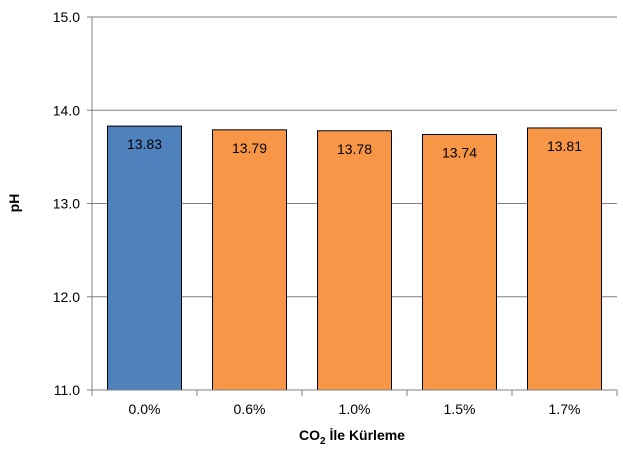  I want to click on y-tick-label: 14.0, so click(66, 110).